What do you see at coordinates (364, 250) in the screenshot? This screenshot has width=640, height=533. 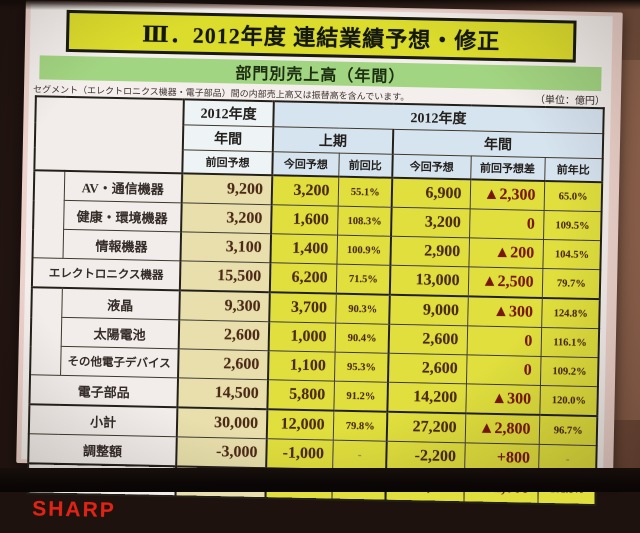 I see `cell-h1-ratio: 100.9%` at bounding box center [364, 250].